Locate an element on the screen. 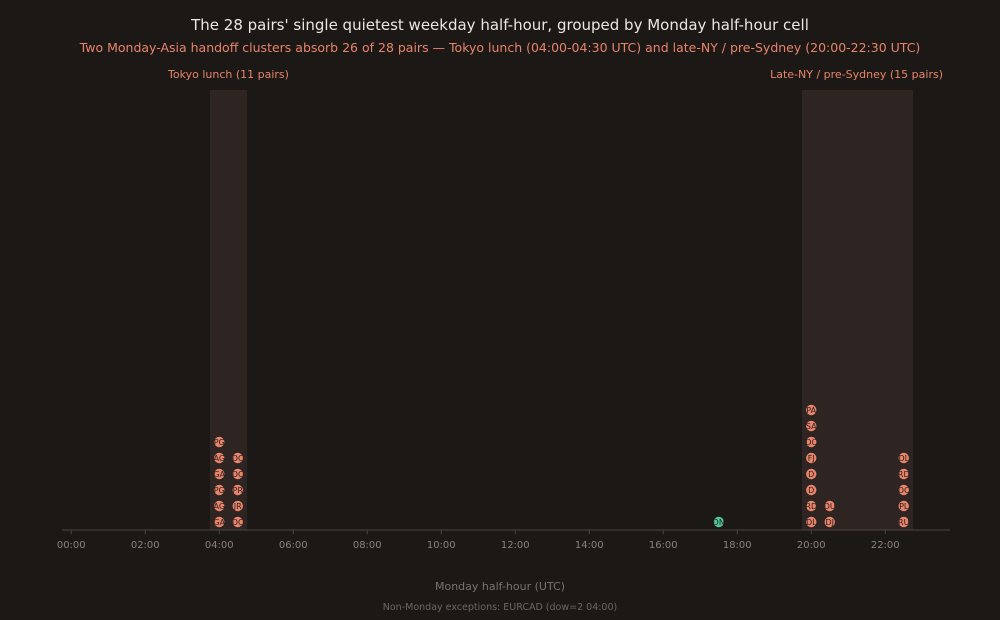  point-label: PL is located at coordinates (904, 506).